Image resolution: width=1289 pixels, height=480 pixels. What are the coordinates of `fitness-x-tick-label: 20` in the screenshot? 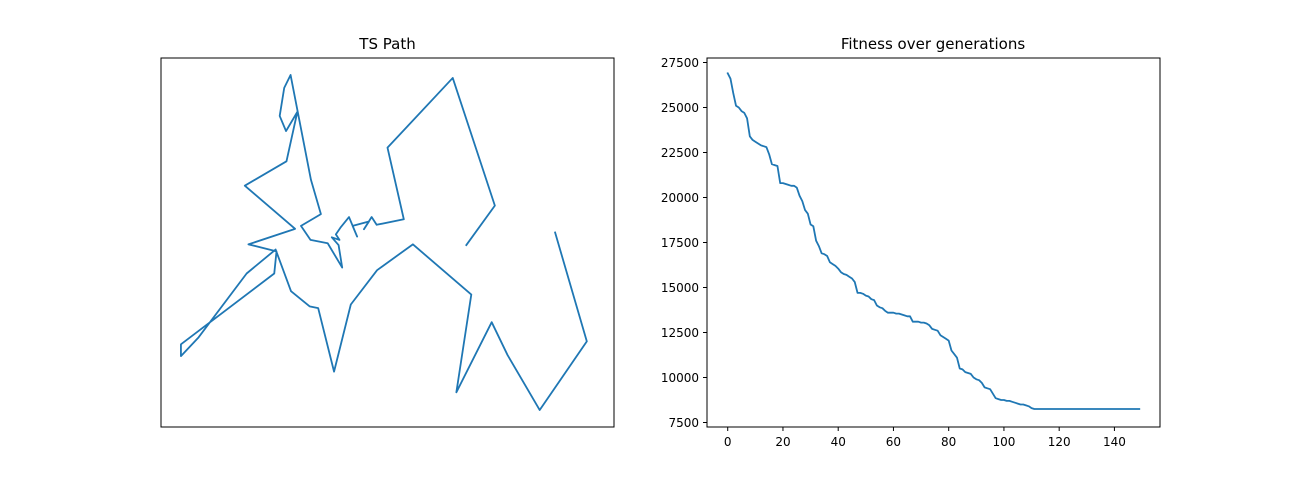 It's located at (782, 442).